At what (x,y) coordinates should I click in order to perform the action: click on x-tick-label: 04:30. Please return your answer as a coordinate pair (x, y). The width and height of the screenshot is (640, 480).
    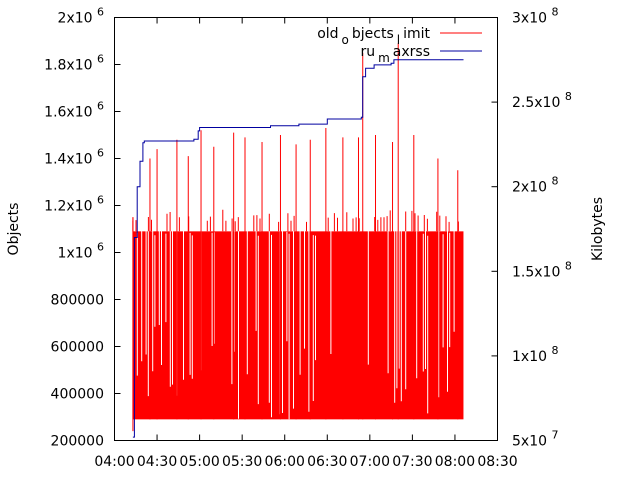
    Looking at the image, I should click on (157, 462).